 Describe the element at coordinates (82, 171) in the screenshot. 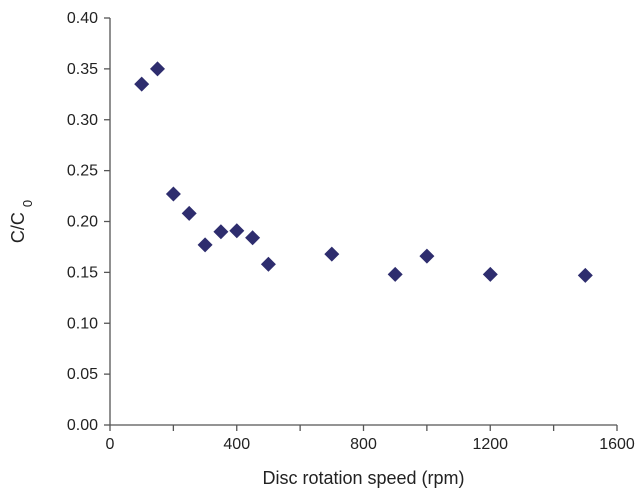

I see `y-tick-label: 0.25` at that location.